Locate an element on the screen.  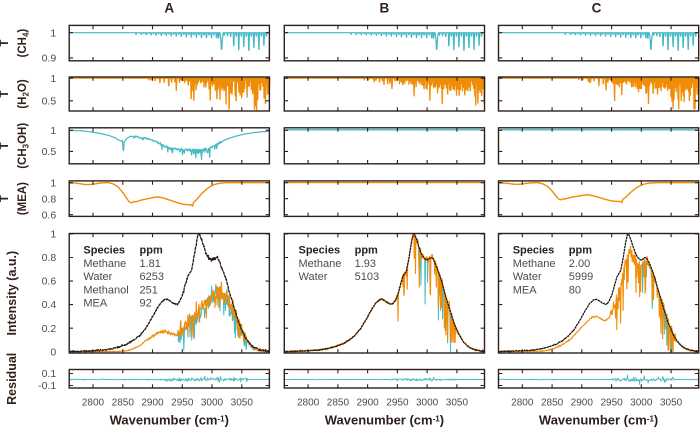
svg-text: 5103 is located at coordinates (367, 277).